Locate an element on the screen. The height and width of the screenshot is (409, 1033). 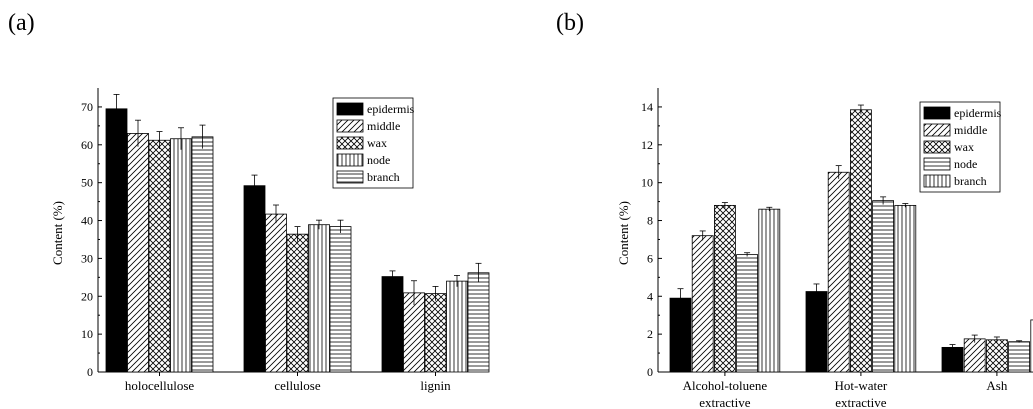
y-tick-label: 20 is located at coordinates (87, 296).